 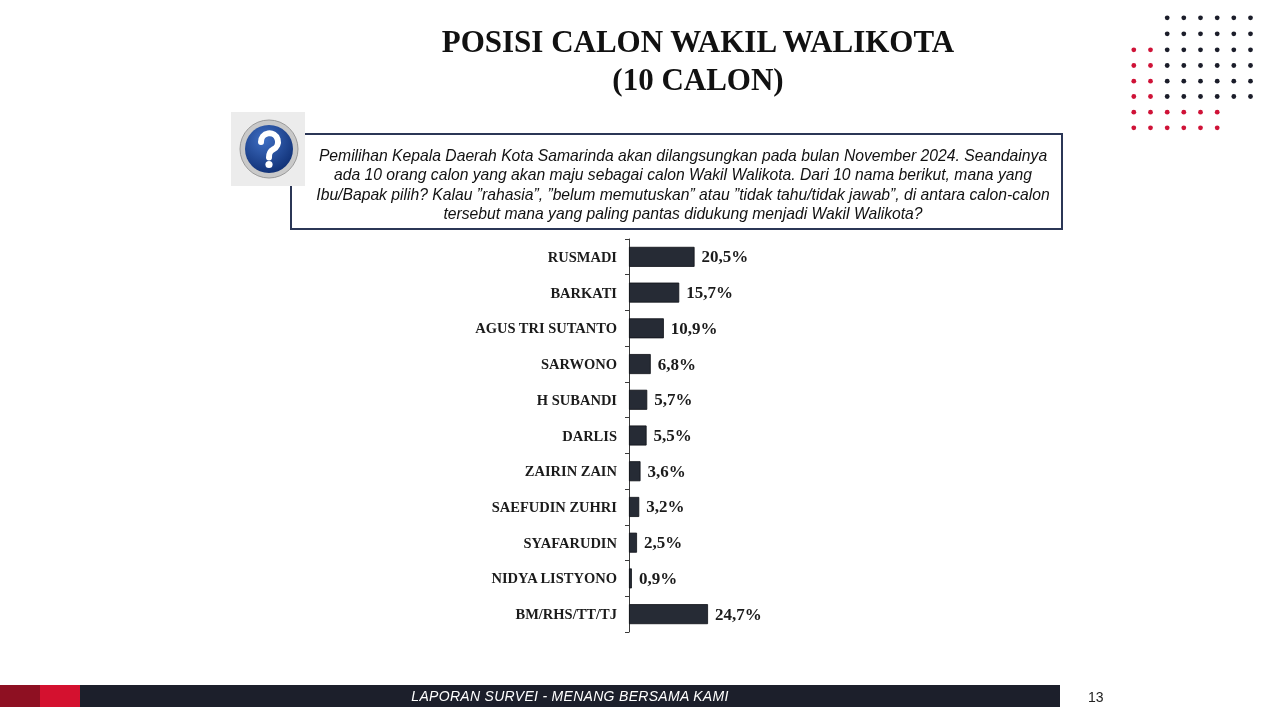 What do you see at coordinates (658, 578) in the screenshot?
I see `data-label: 0,9%` at bounding box center [658, 578].